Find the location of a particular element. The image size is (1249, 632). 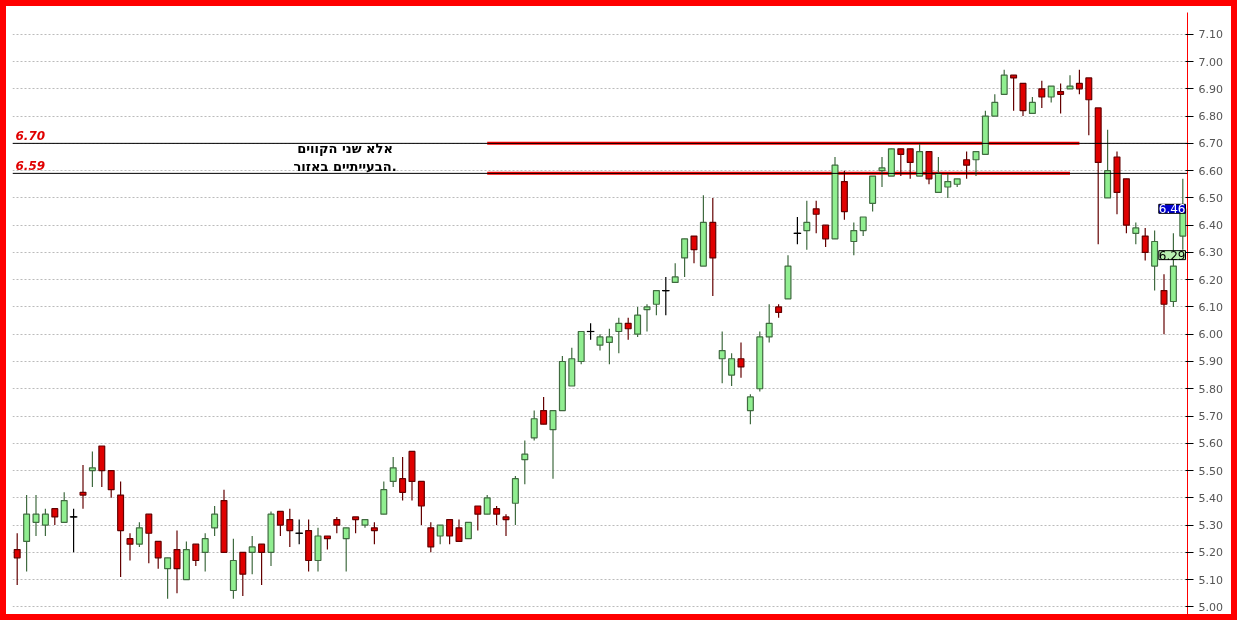

ref-line-label: 6.70 is located at coordinates (30, 136).